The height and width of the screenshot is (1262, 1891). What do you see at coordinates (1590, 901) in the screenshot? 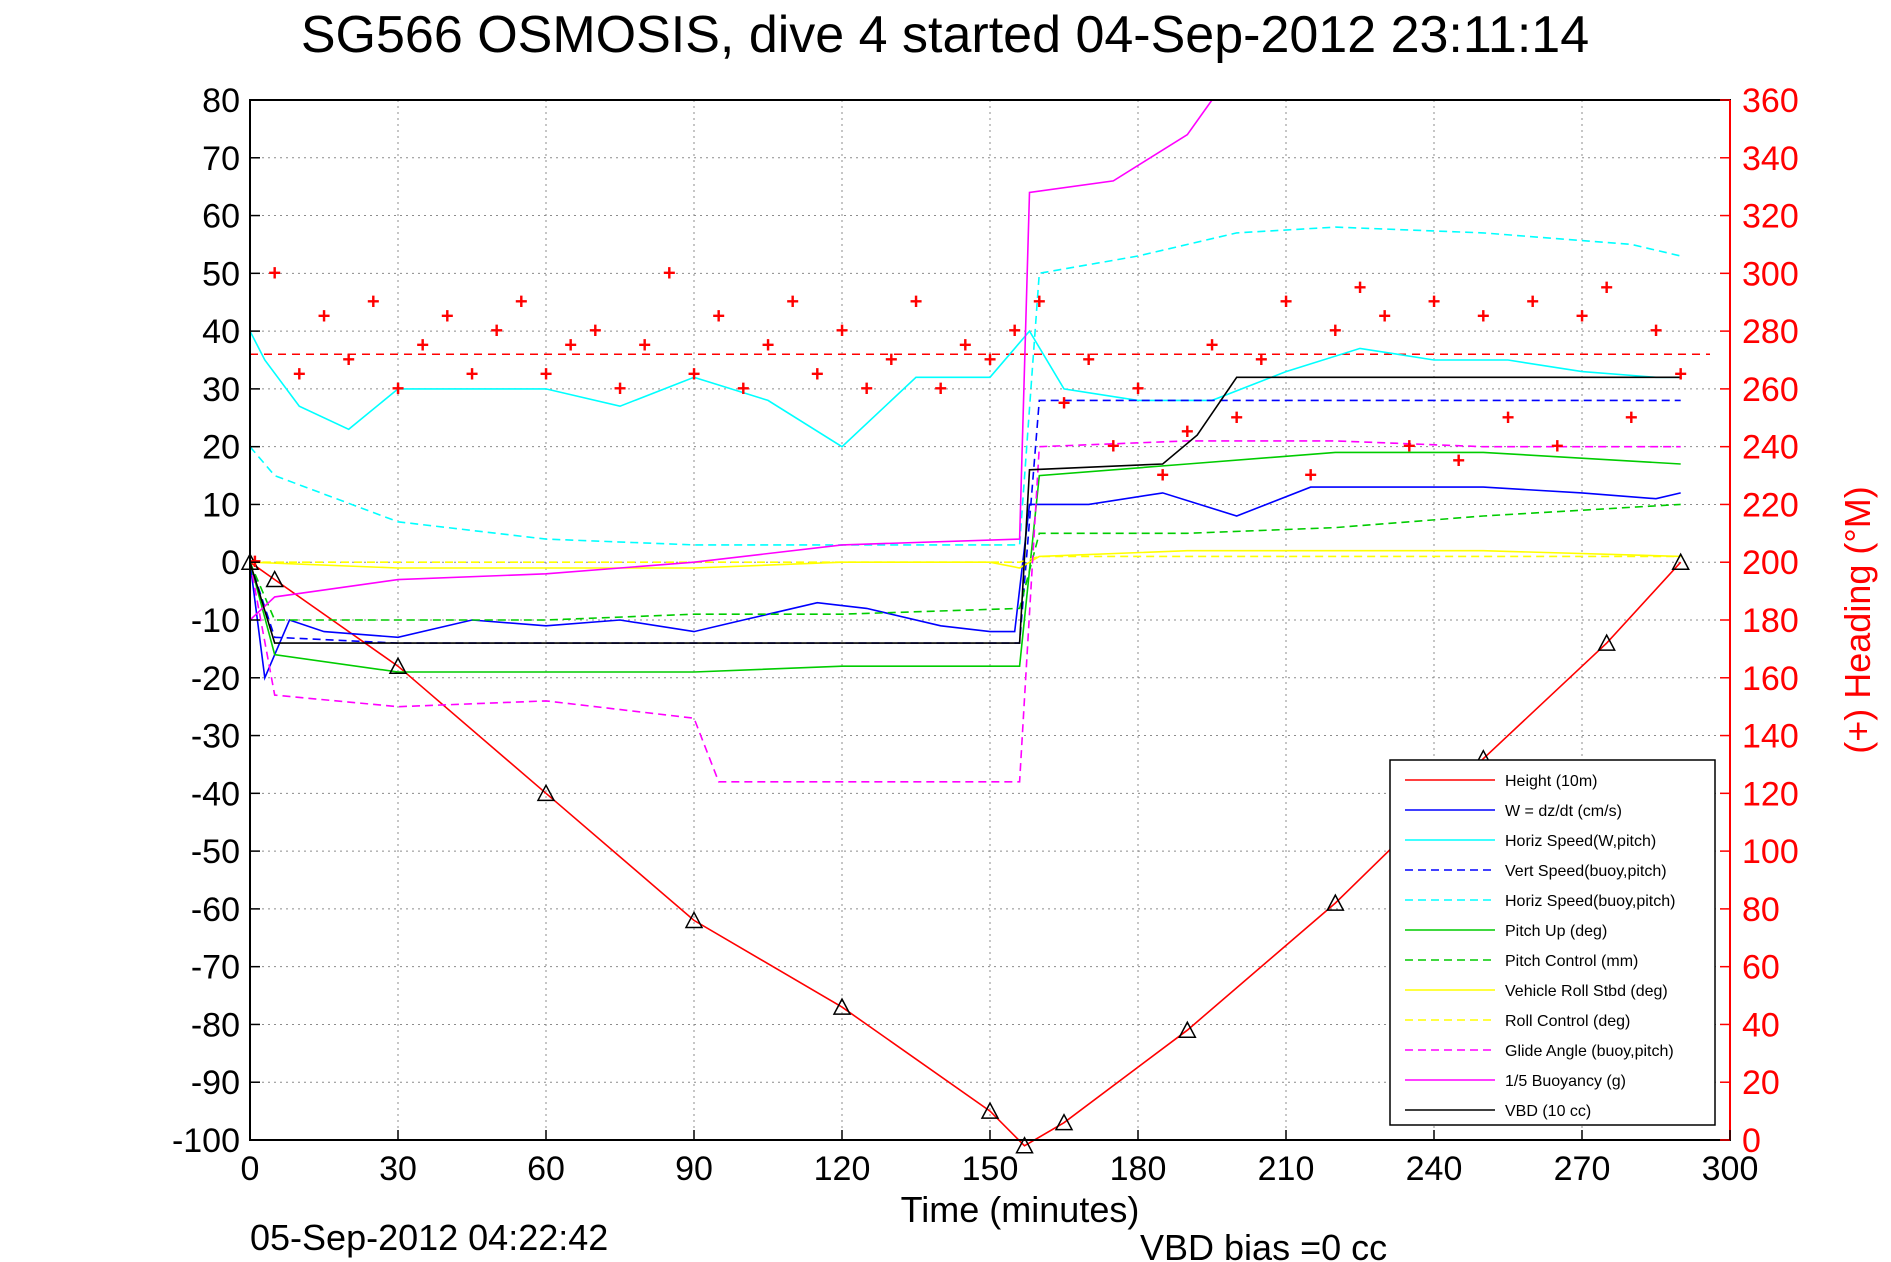
I see `legend-label: Horiz Speed(buoy,pitch)` at bounding box center [1590, 901].